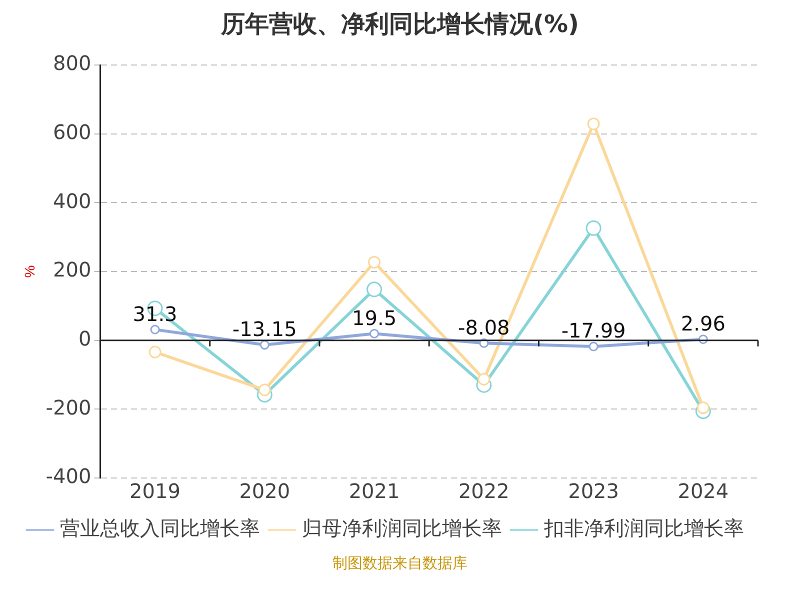 The width and height of the screenshot is (800, 600). I want to click on x-tick-label: 2020, so click(264, 491).